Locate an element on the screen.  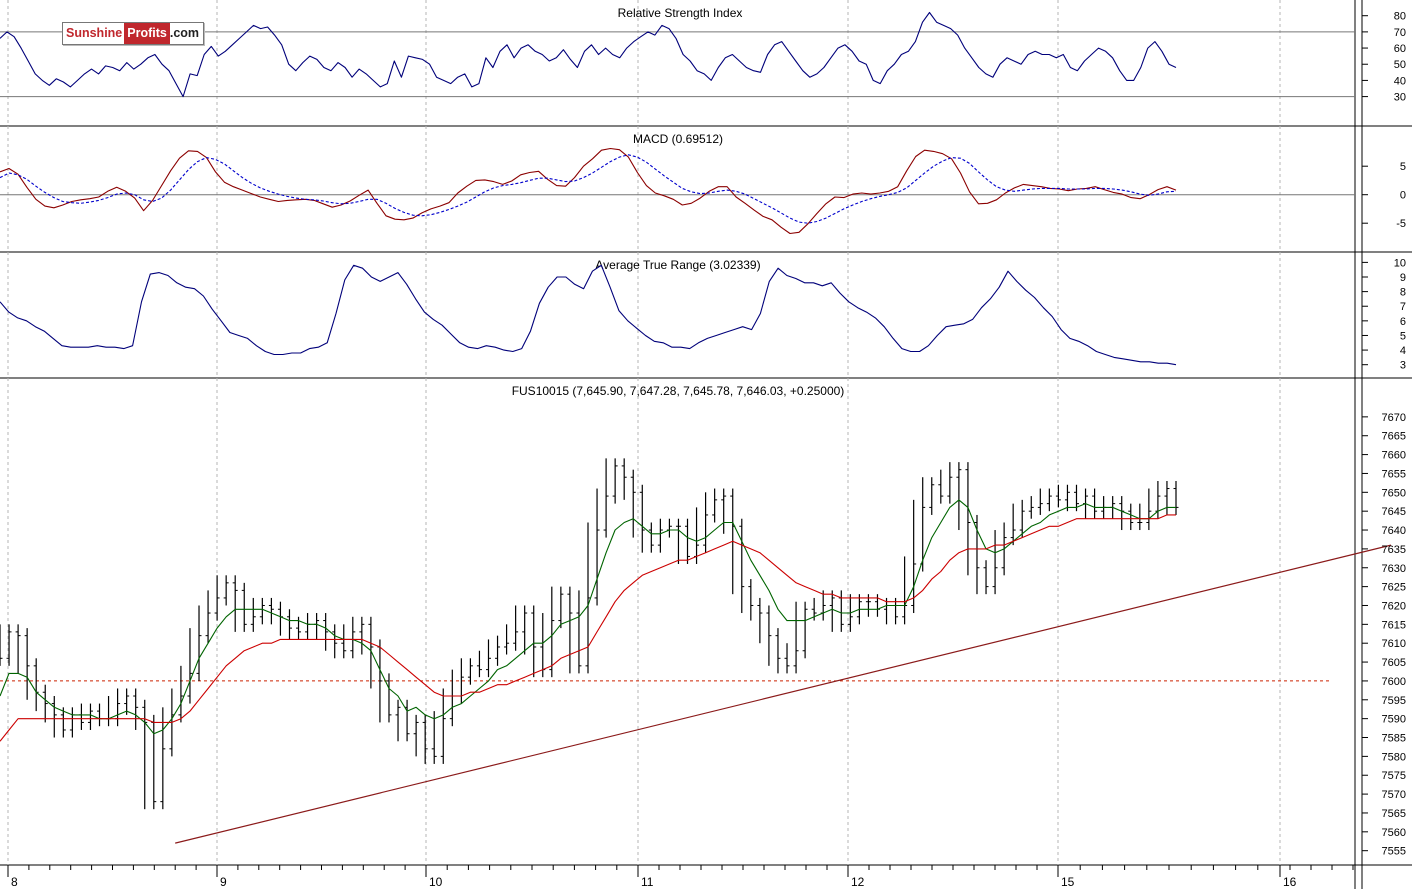
macd-tick-label: 5 is located at coordinates (1403, 167).